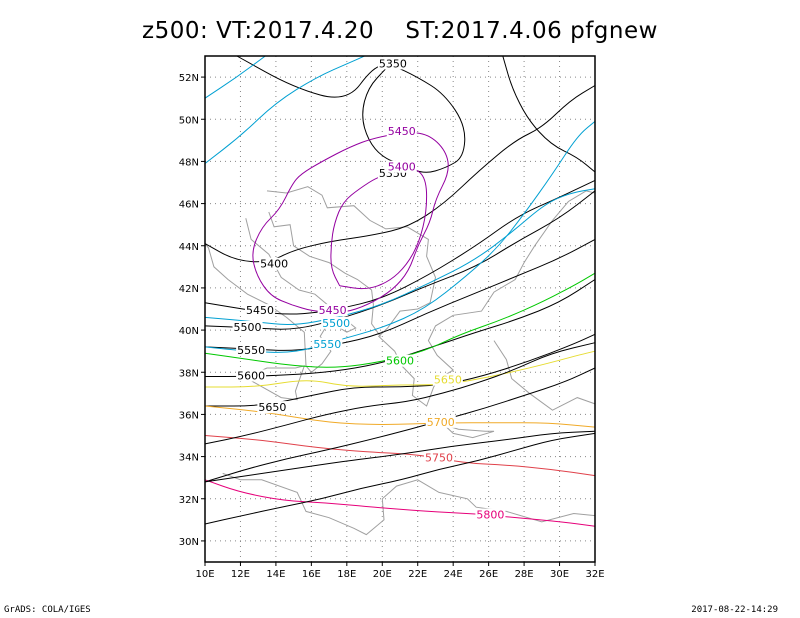  What do you see at coordinates (189, 162) in the screenshot?
I see `y-tick-label: 48N` at bounding box center [189, 162].